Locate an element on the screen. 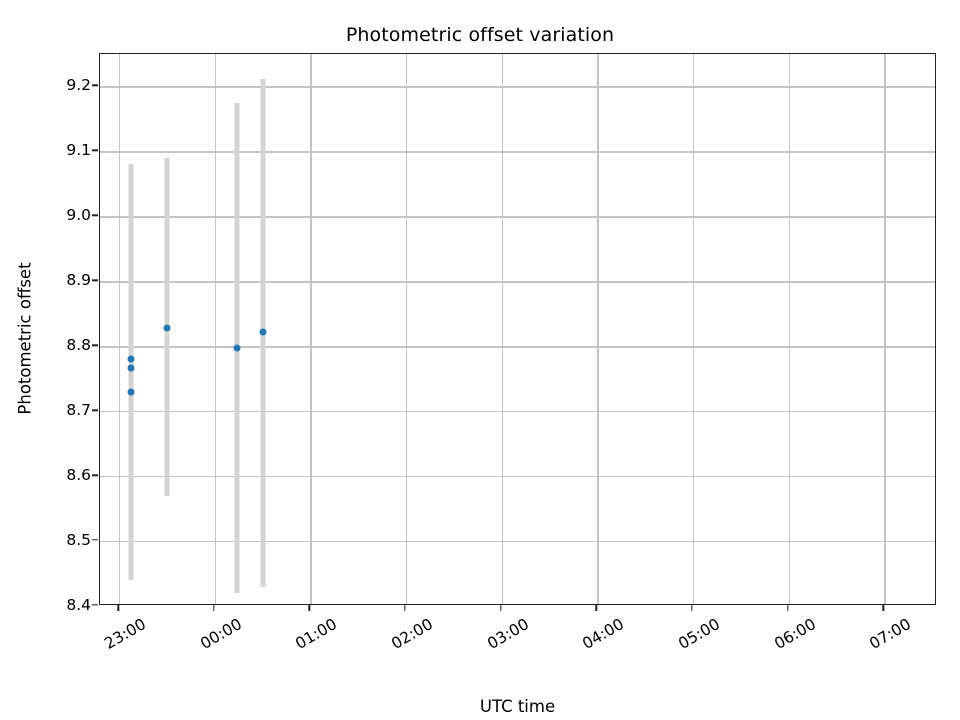 This screenshot has width=960, height=720. y-tick-label: 9.0 is located at coordinates (78, 215).